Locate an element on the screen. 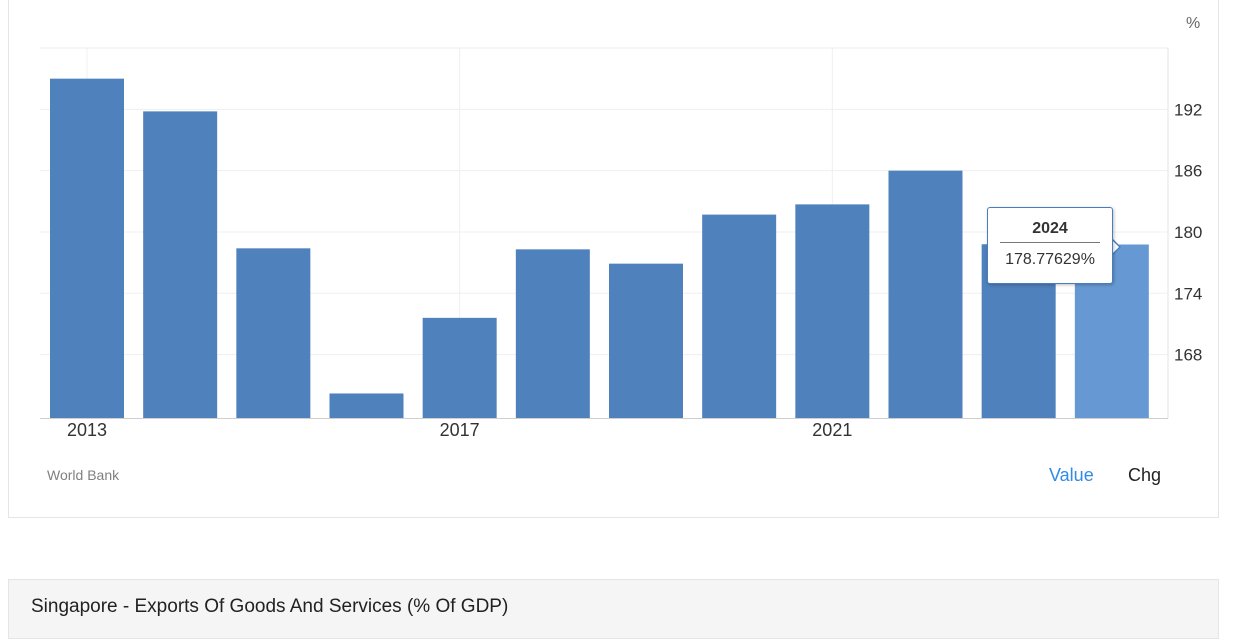 Image resolution: width=1234 pixels, height=639 pixels. y-tick-label: 174 is located at coordinates (1188, 293).